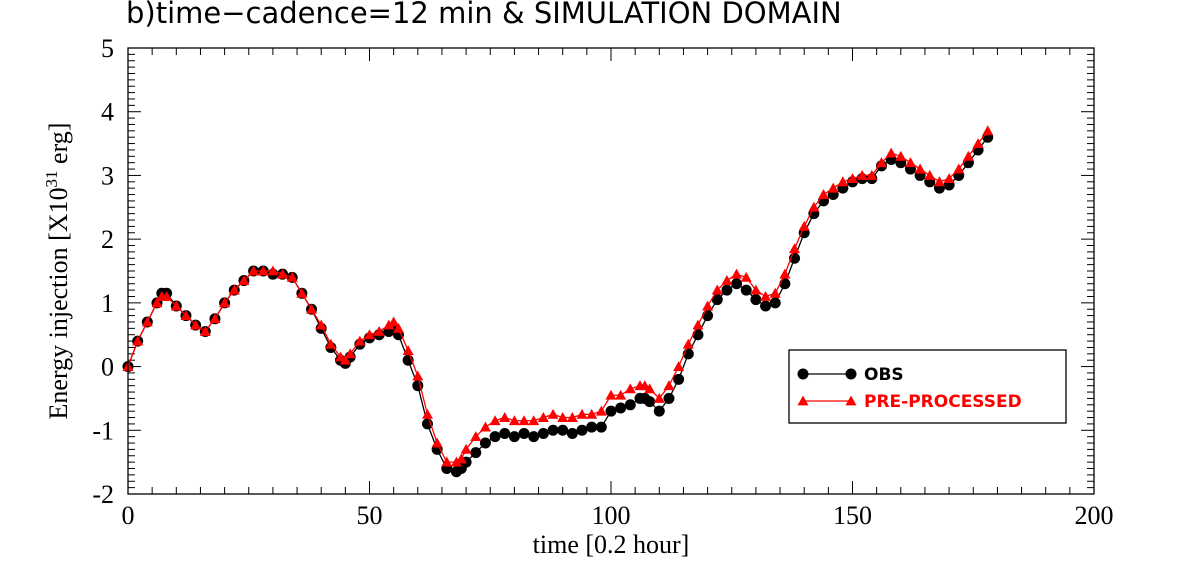  What do you see at coordinates (51, 178) in the screenshot?
I see `y-axis-label-exponent: 31` at bounding box center [51, 178].